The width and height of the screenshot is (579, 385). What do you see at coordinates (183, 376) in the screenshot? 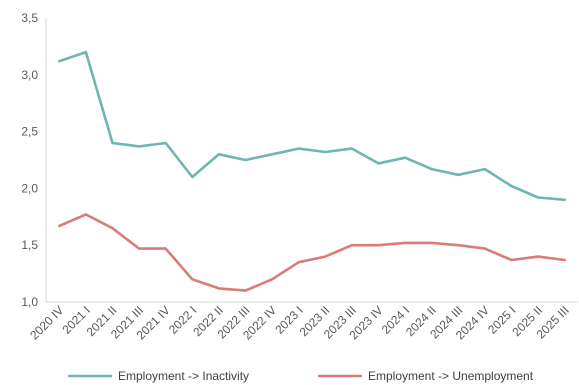
I see `legend-label-1: Employment -> Inactivity` at bounding box center [183, 376].